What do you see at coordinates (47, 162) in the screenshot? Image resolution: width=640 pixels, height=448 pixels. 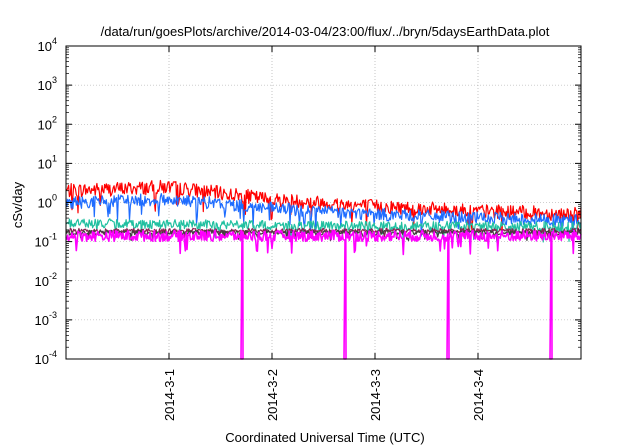 I see `y-tick-label: 10¹` at bounding box center [47, 162].